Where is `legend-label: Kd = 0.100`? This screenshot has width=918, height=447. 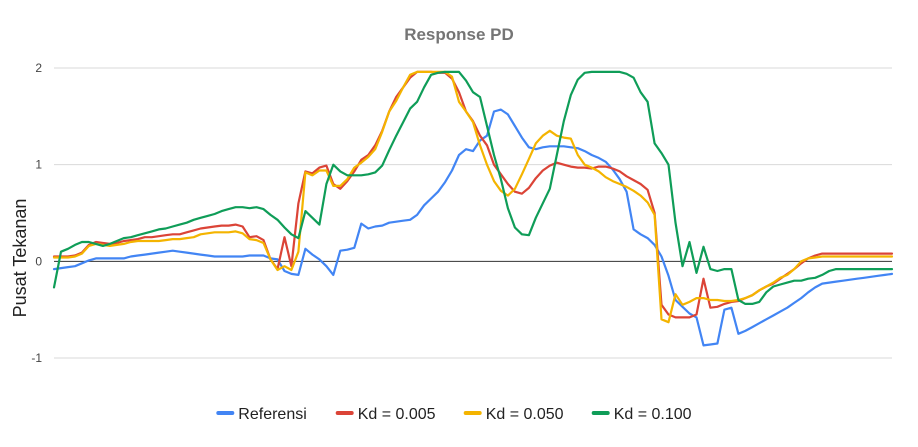
legend-label: Kd = 0.100 is located at coordinates (653, 414).